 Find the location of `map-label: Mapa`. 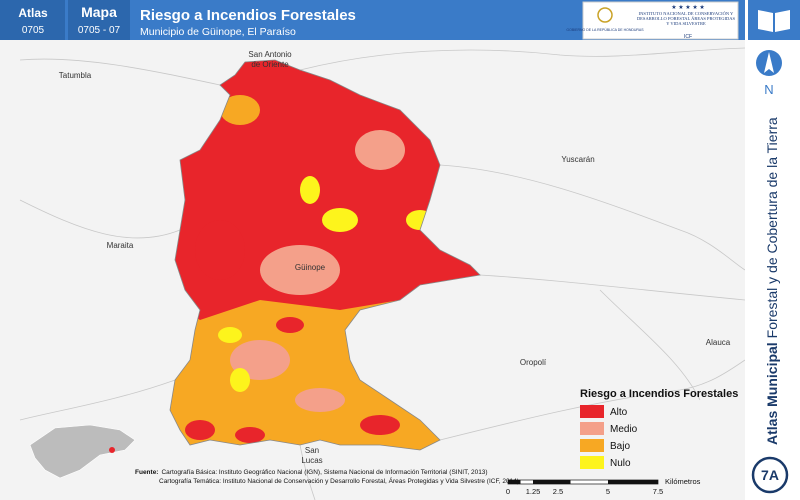

map-label: Mapa is located at coordinates (99, 12).